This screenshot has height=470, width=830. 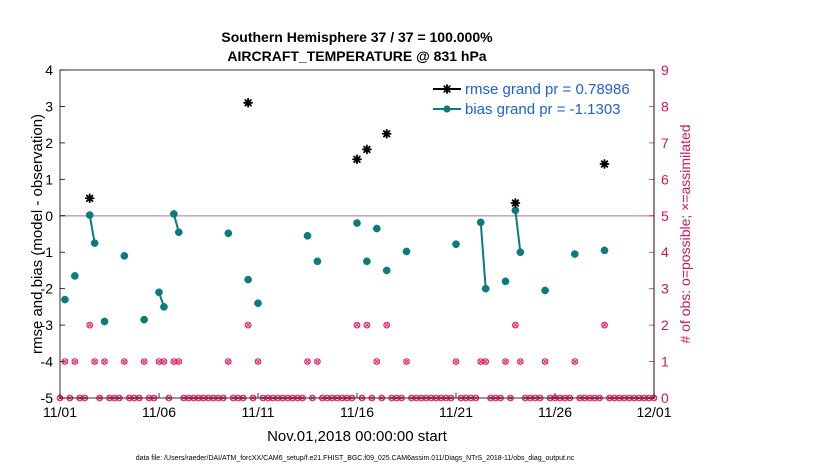 I want to click on y-left-tick-label: 2, so click(x=49, y=143).